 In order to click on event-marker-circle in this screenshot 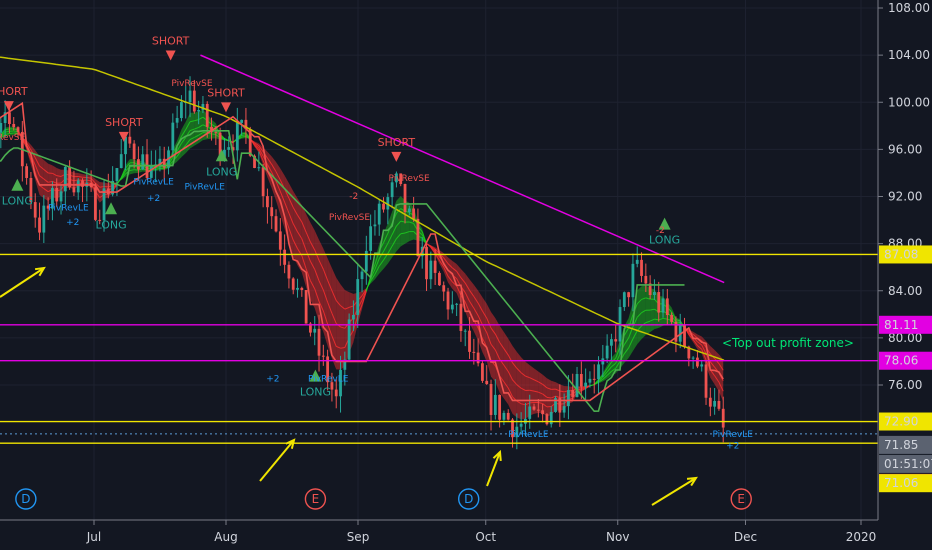, I will do `click(315, 499)`.